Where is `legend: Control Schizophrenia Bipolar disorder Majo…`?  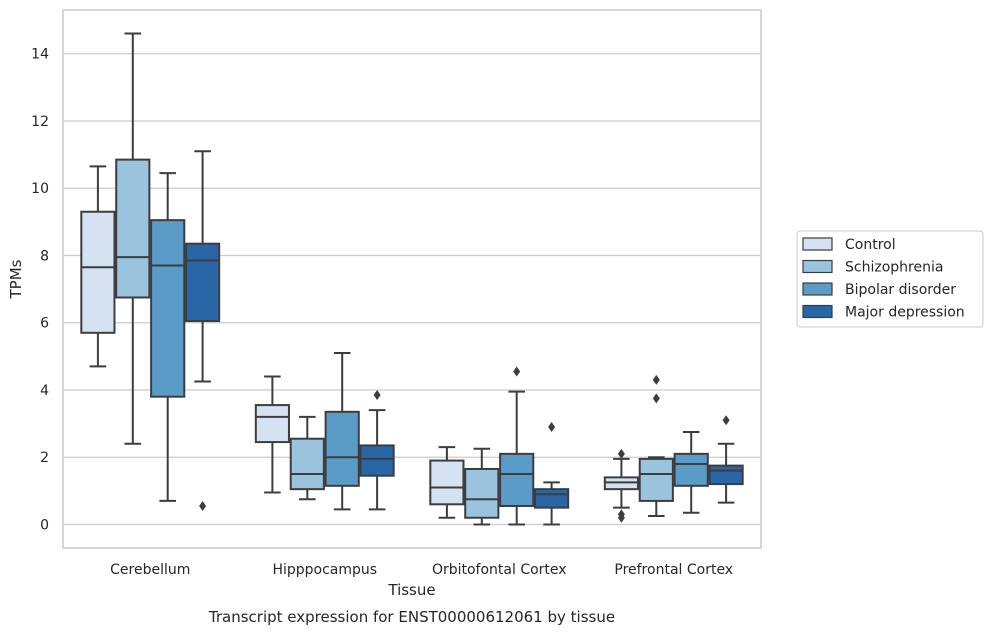
legend: Control Schizophrenia Bipolar disorder Majo… is located at coordinates (890, 279).